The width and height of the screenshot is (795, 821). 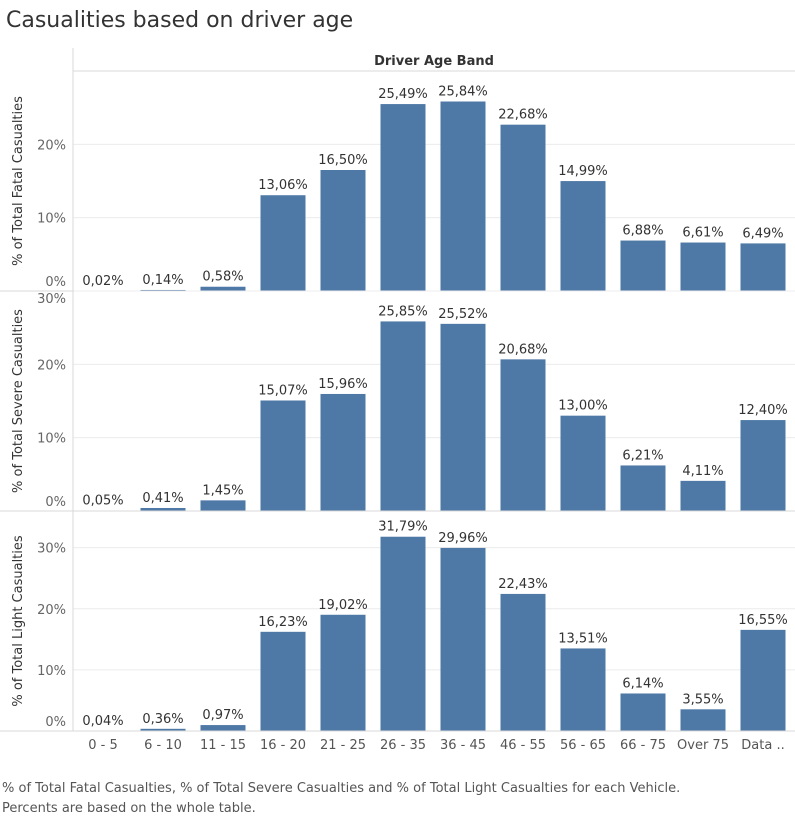 What do you see at coordinates (523, 745) in the screenshot?
I see `x-tick-label: 46 - 55` at bounding box center [523, 745].